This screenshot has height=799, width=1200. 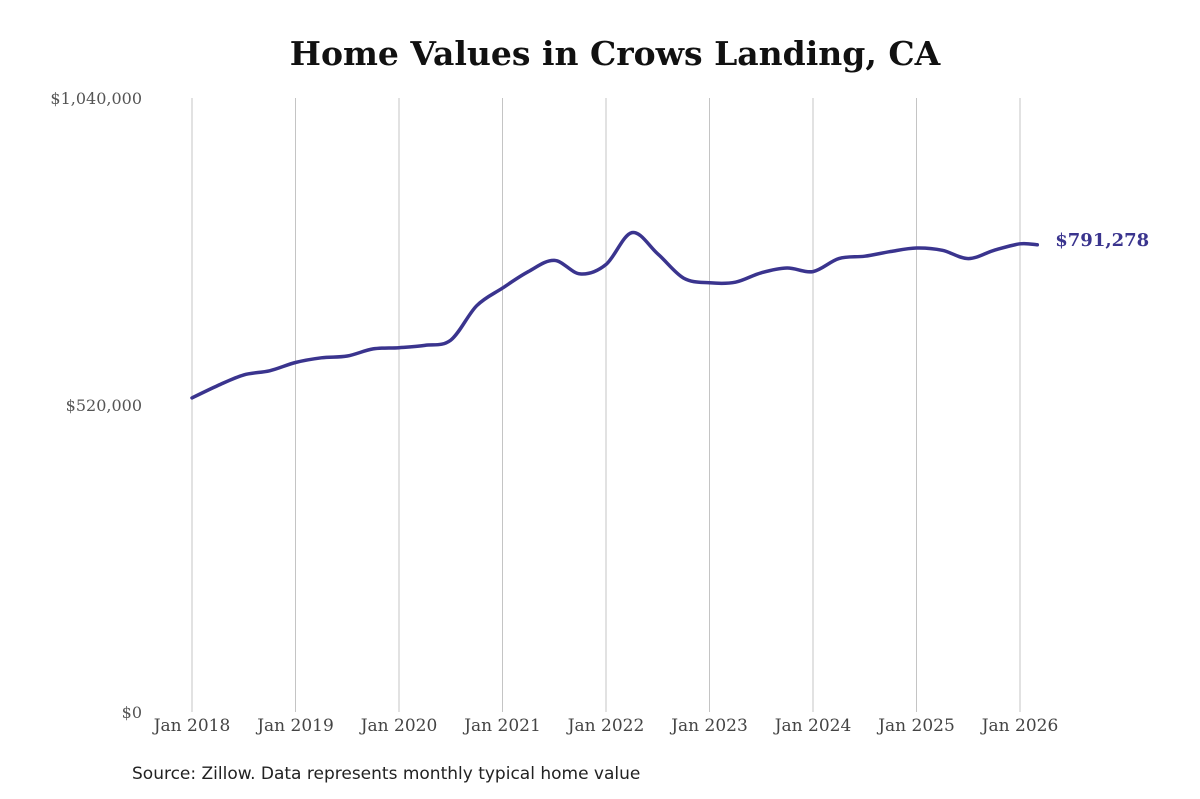 What do you see at coordinates (915, 726) in the screenshot?
I see `x-tick-label: Jan 2025` at bounding box center [915, 726].